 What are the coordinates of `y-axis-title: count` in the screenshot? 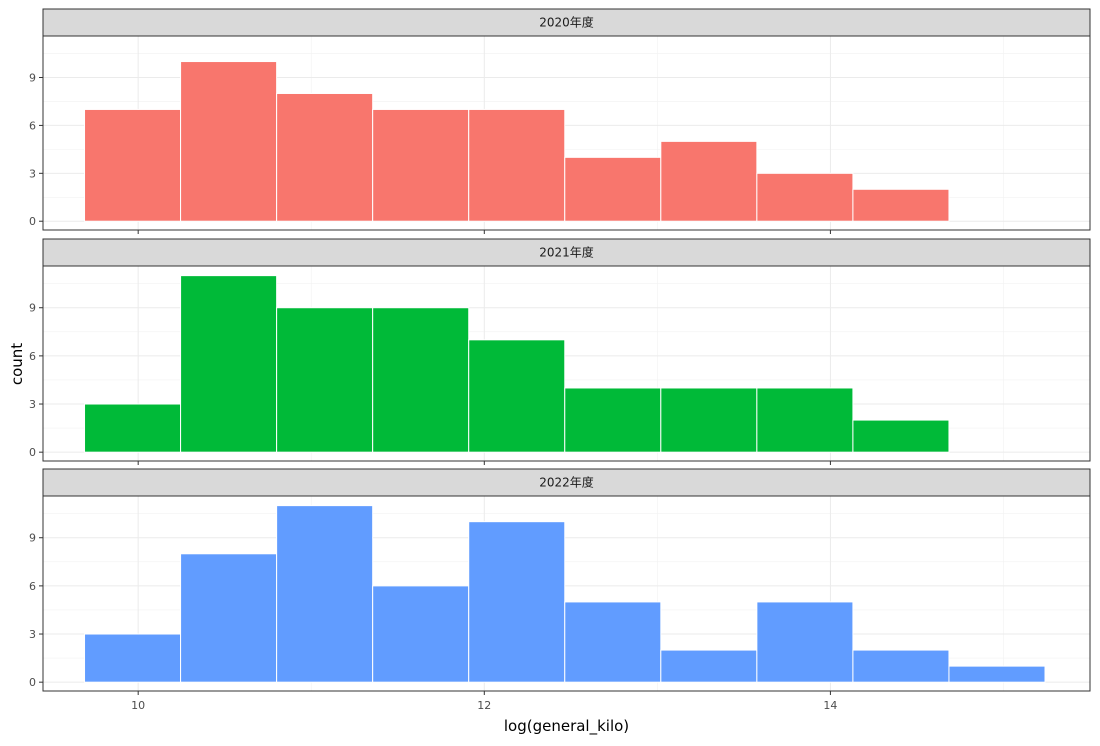 It's located at (17, 364).